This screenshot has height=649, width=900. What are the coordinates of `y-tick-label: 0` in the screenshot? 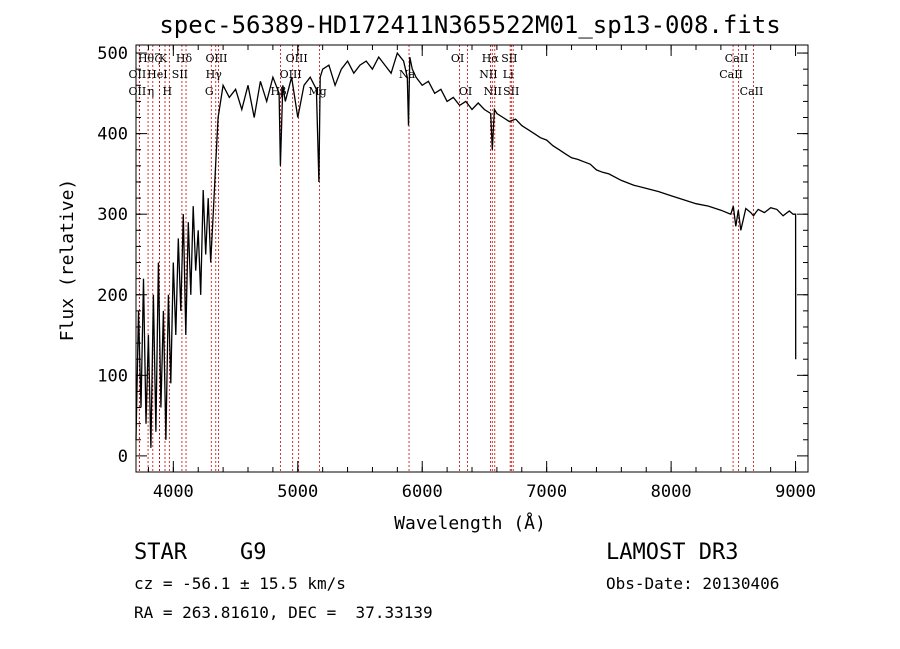 It's located at (123, 457).